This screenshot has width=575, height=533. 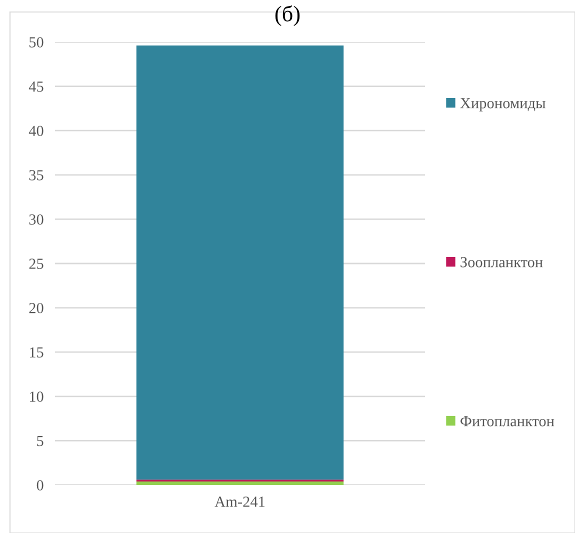 What do you see at coordinates (37, 397) in the screenshot?
I see `y-tick-label: 10` at bounding box center [37, 397].